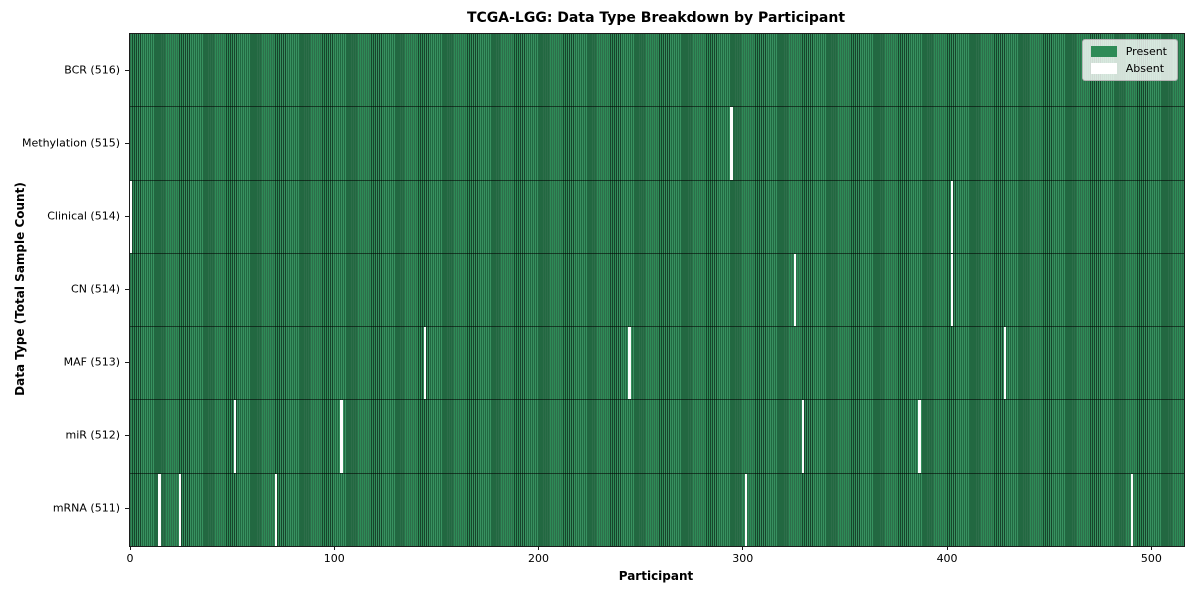 This screenshot has height=600, width=1200. Describe the element at coordinates (657, 216) in the screenshot. I see `heatmap-row-Clinical` at that location.